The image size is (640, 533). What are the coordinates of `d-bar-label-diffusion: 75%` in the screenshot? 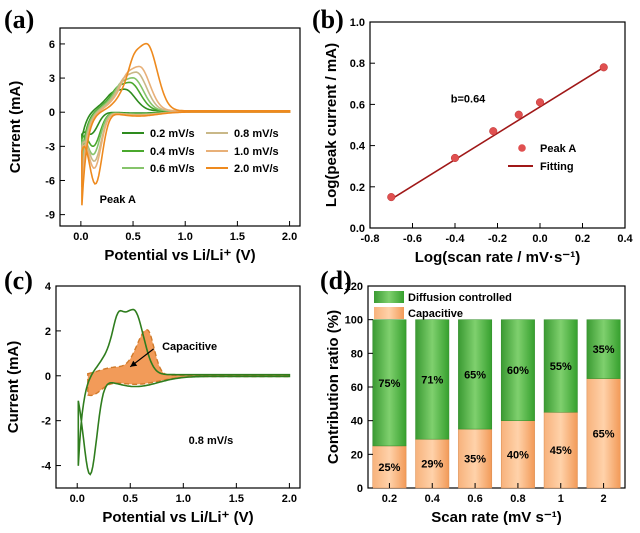 It's located at (389, 384).